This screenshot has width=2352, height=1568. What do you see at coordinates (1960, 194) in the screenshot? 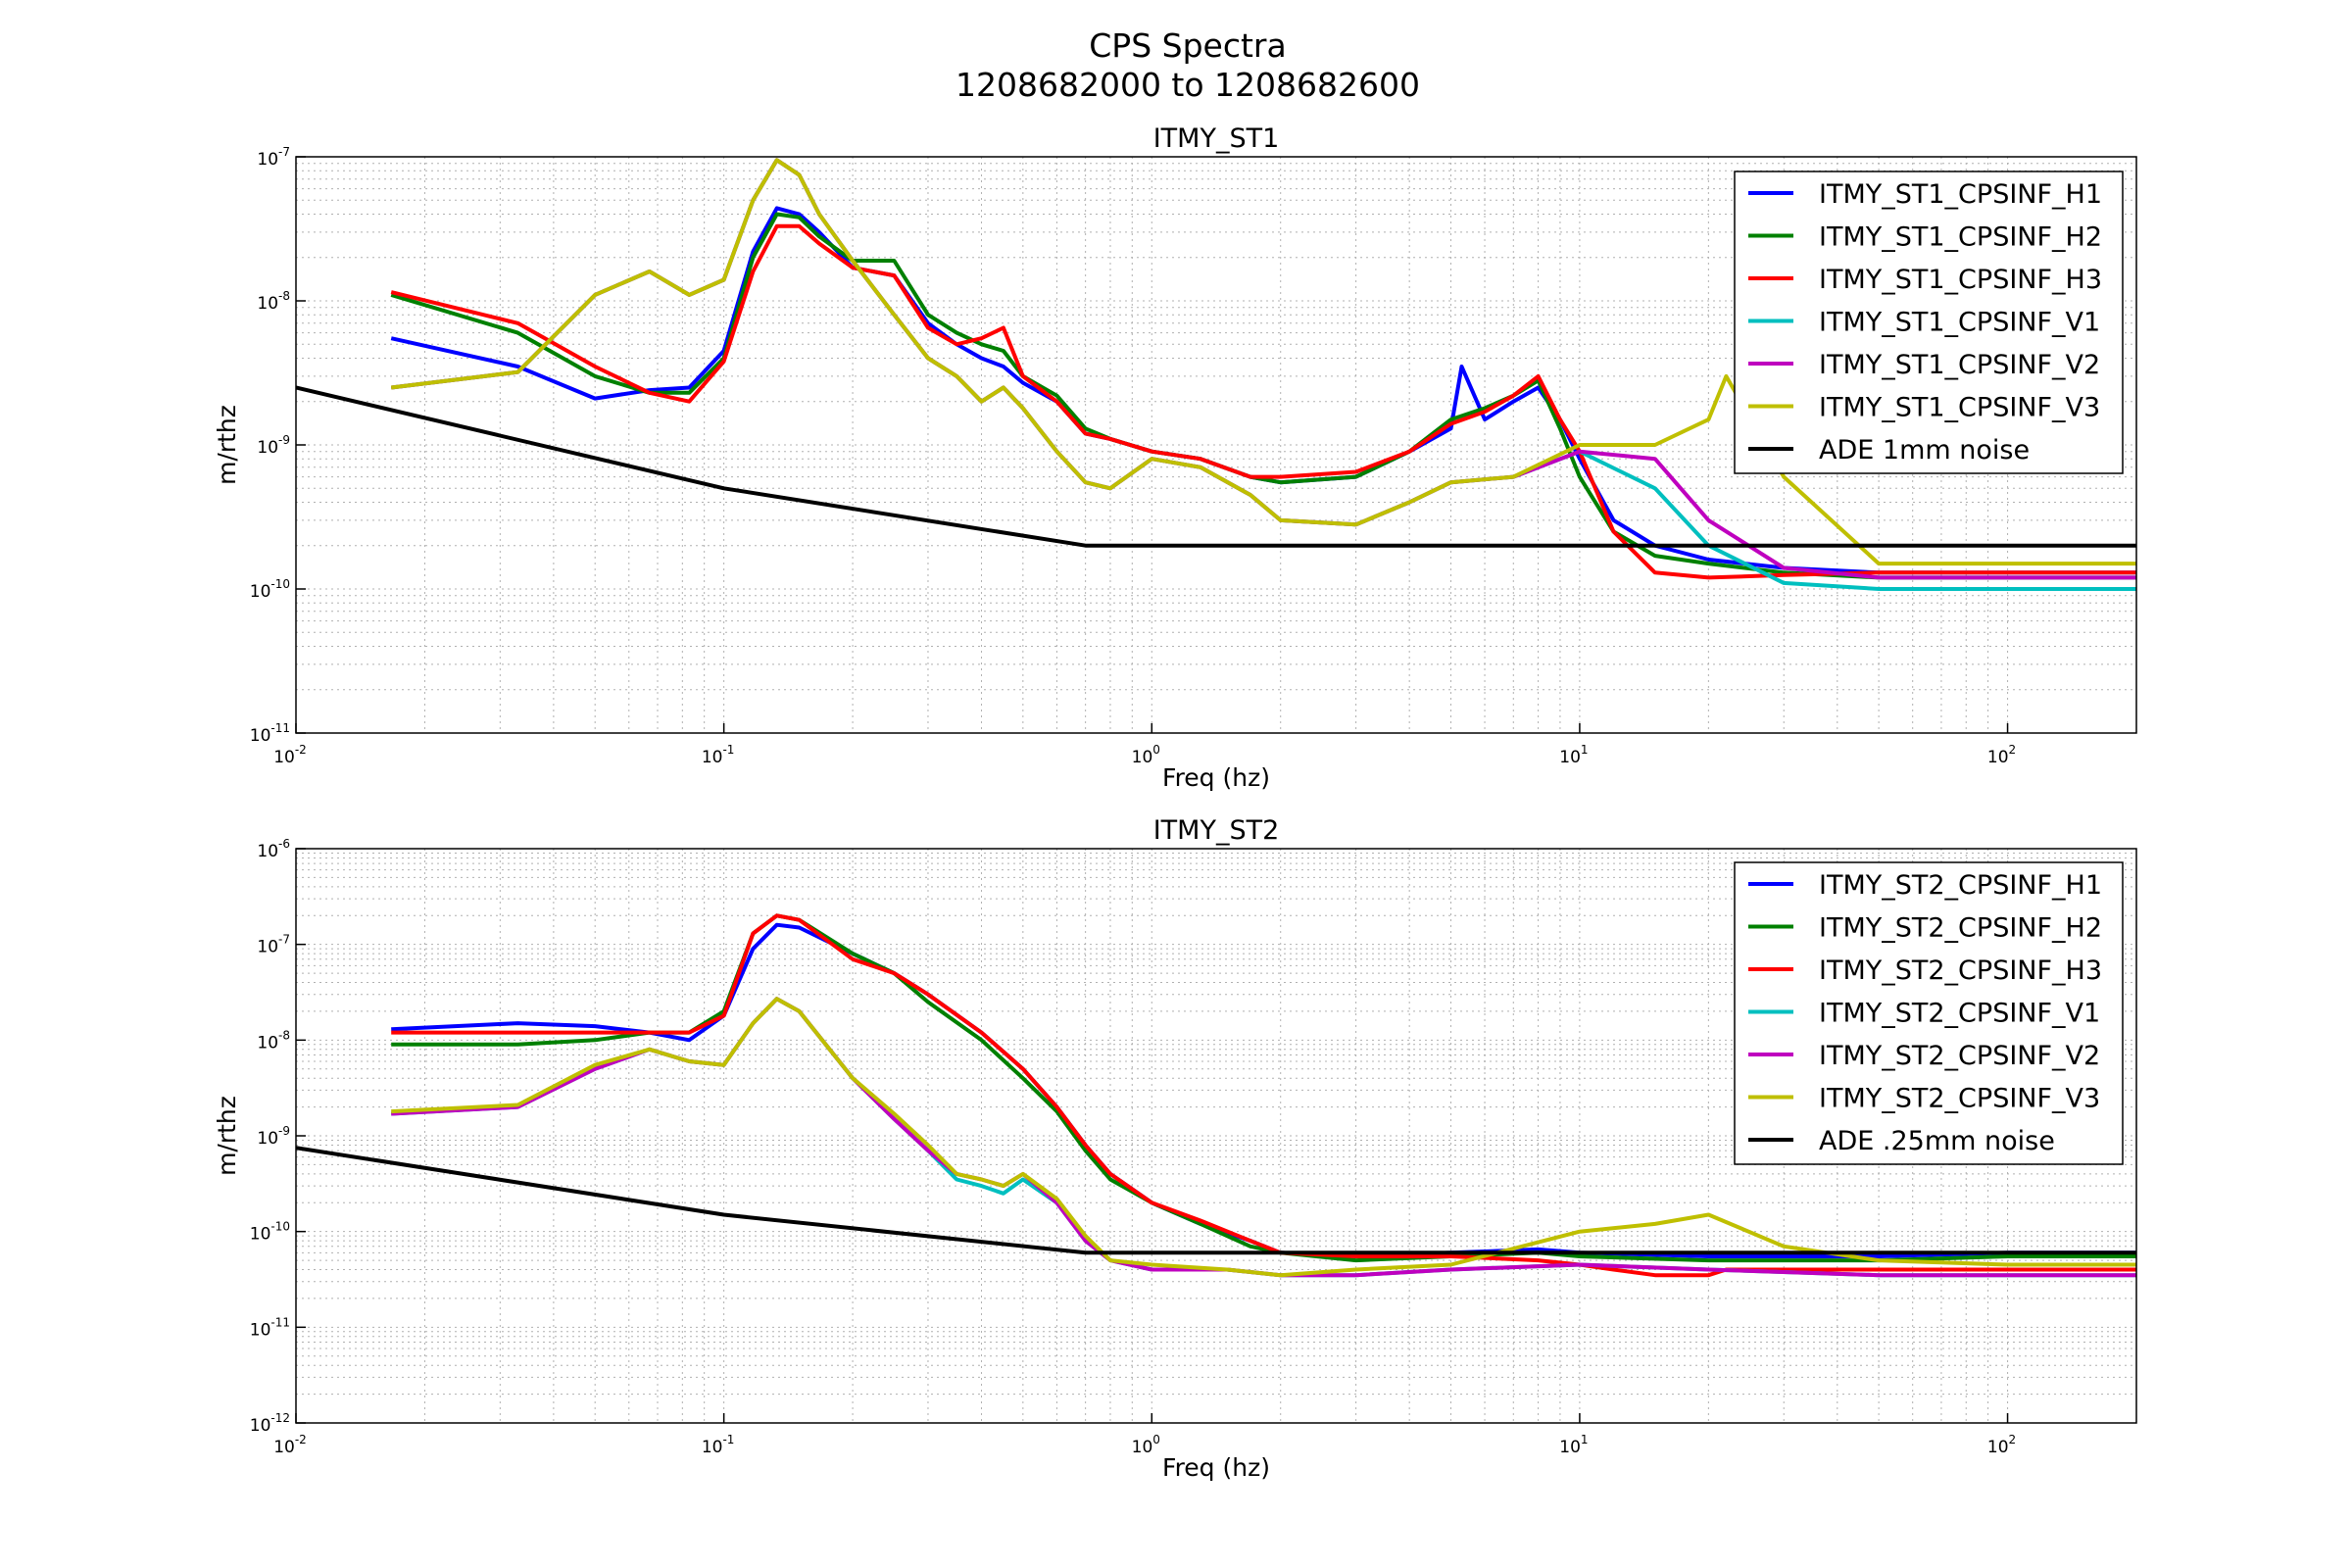
I see `legend-label: ITMY_ST1_CPSINF_H1` at bounding box center [1960, 194].